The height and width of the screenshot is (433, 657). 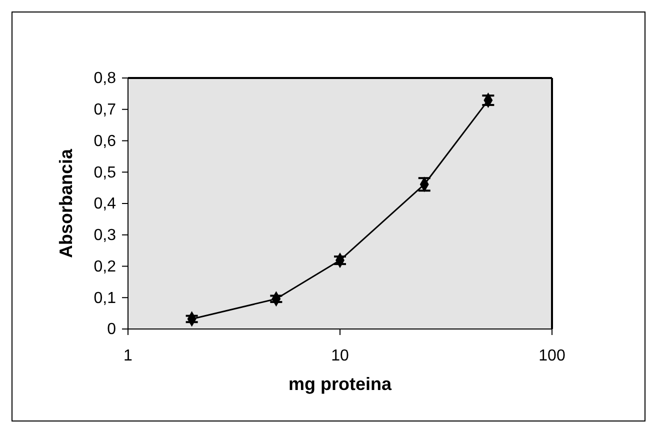 I want to click on y-axis-title: Absorbancia, so click(x=66, y=203).